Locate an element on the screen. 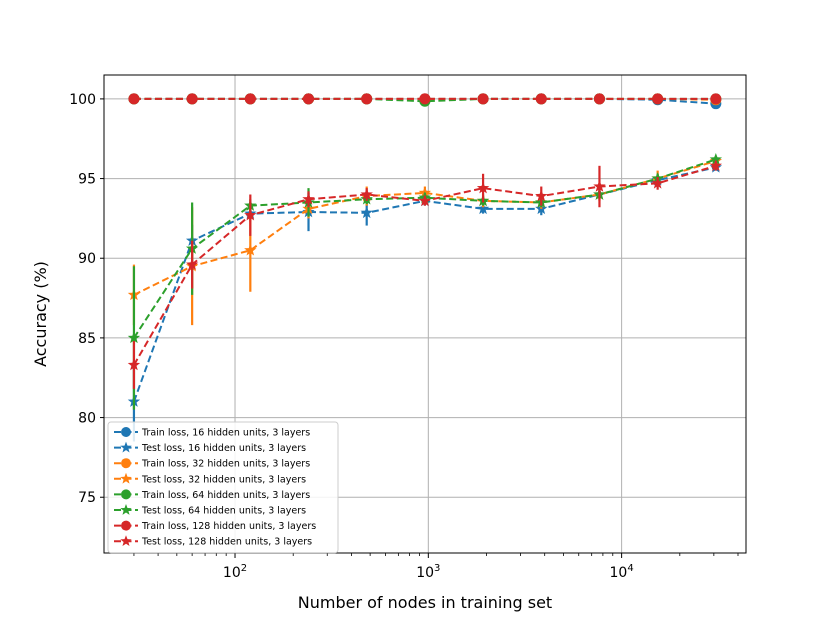 The width and height of the screenshot is (830, 623). legend-label: Test loss, 32 hidden units, 3 layers is located at coordinates (223, 479).